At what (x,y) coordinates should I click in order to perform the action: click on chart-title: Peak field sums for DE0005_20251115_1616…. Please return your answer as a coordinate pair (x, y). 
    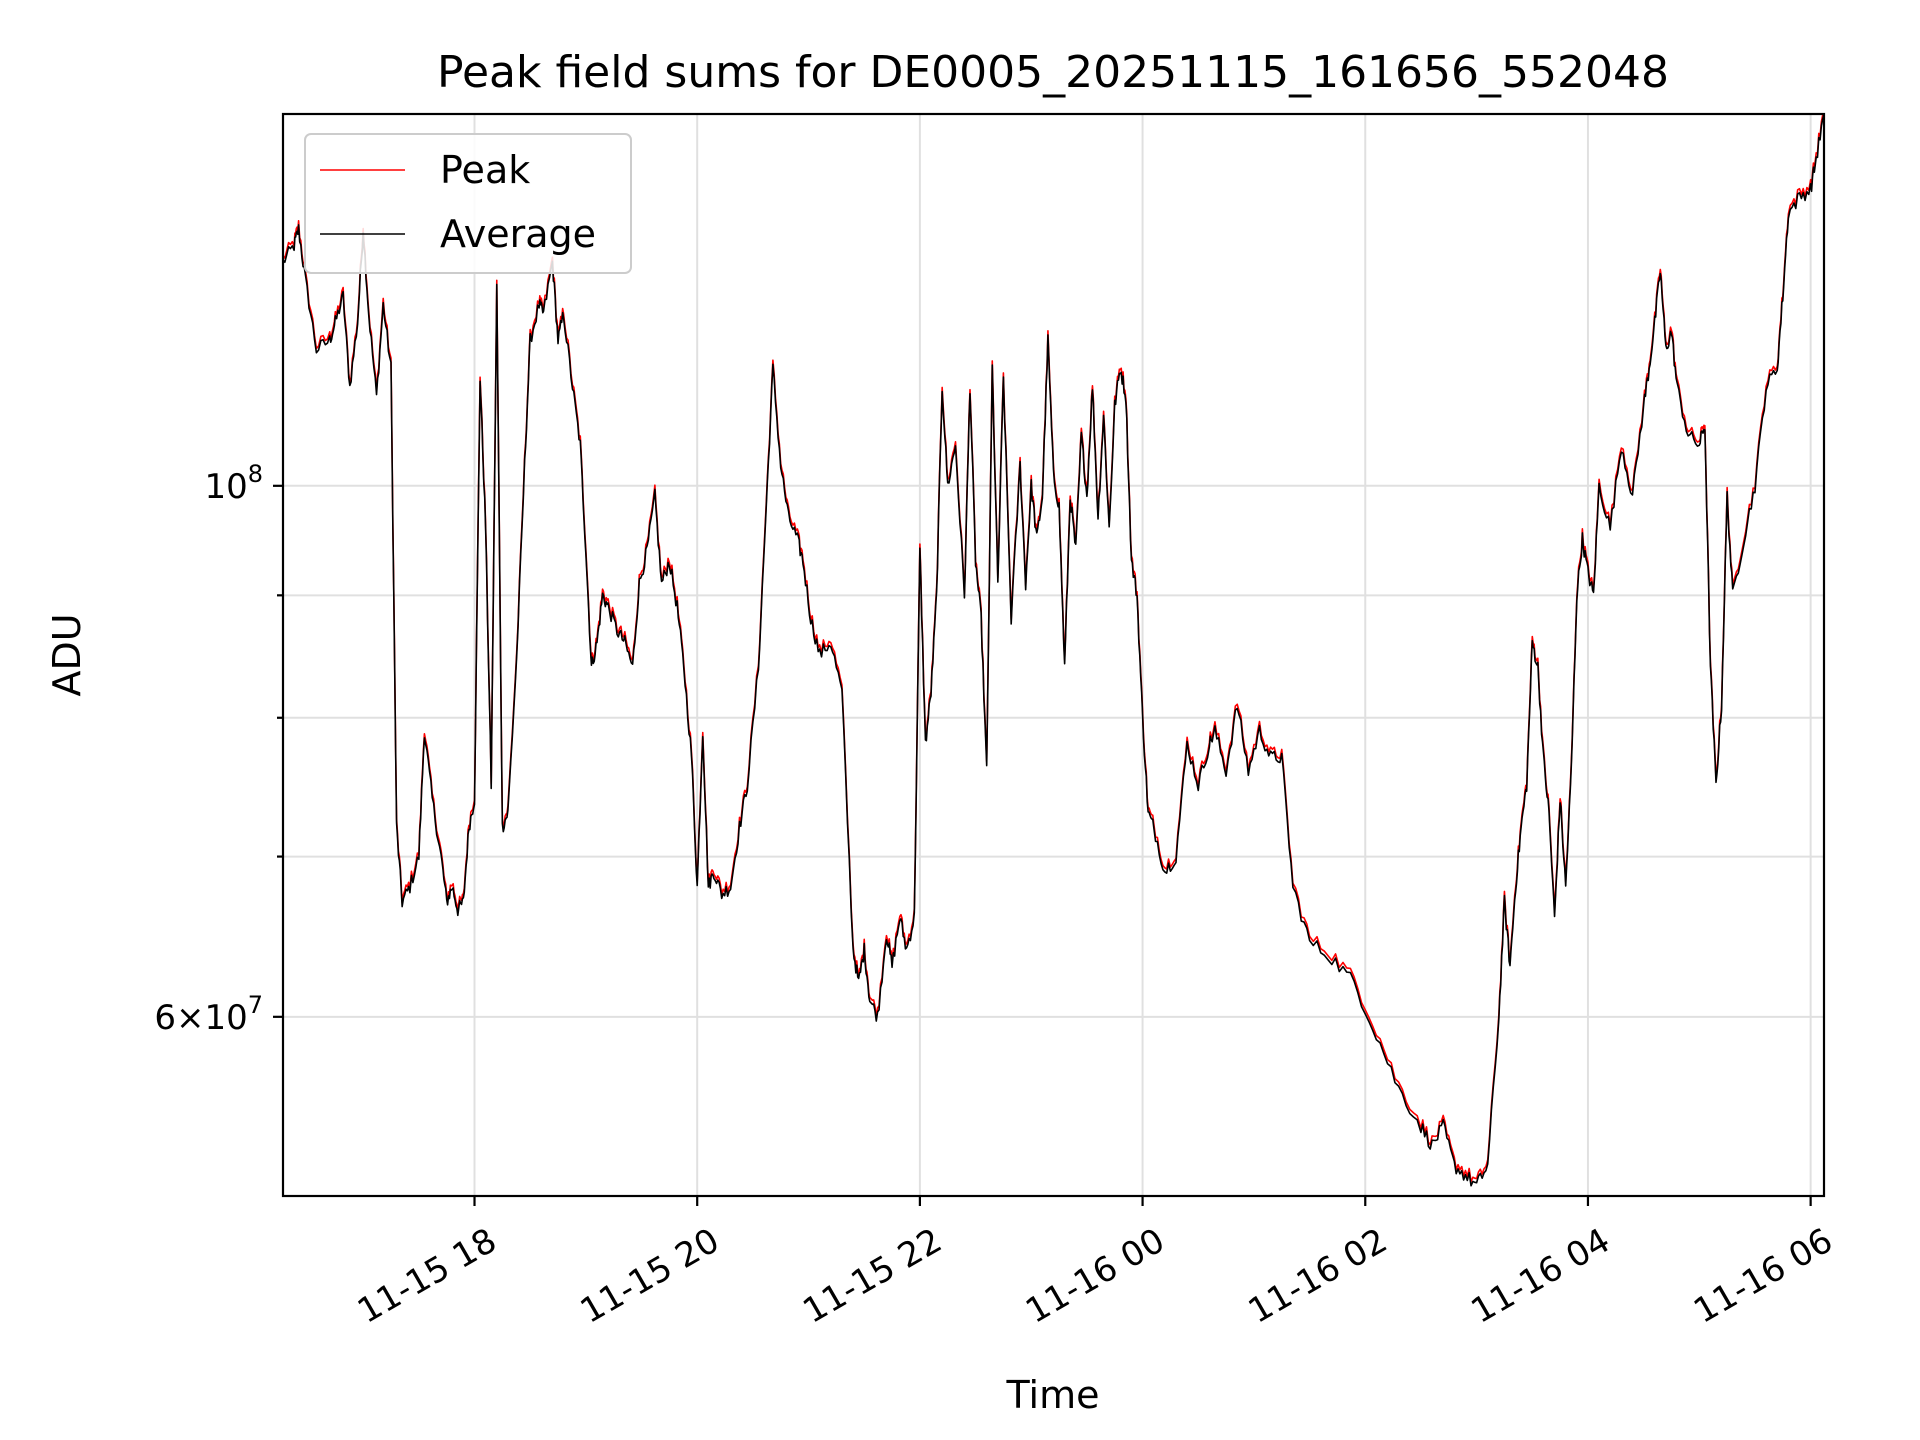
    Looking at the image, I should click on (1053, 72).